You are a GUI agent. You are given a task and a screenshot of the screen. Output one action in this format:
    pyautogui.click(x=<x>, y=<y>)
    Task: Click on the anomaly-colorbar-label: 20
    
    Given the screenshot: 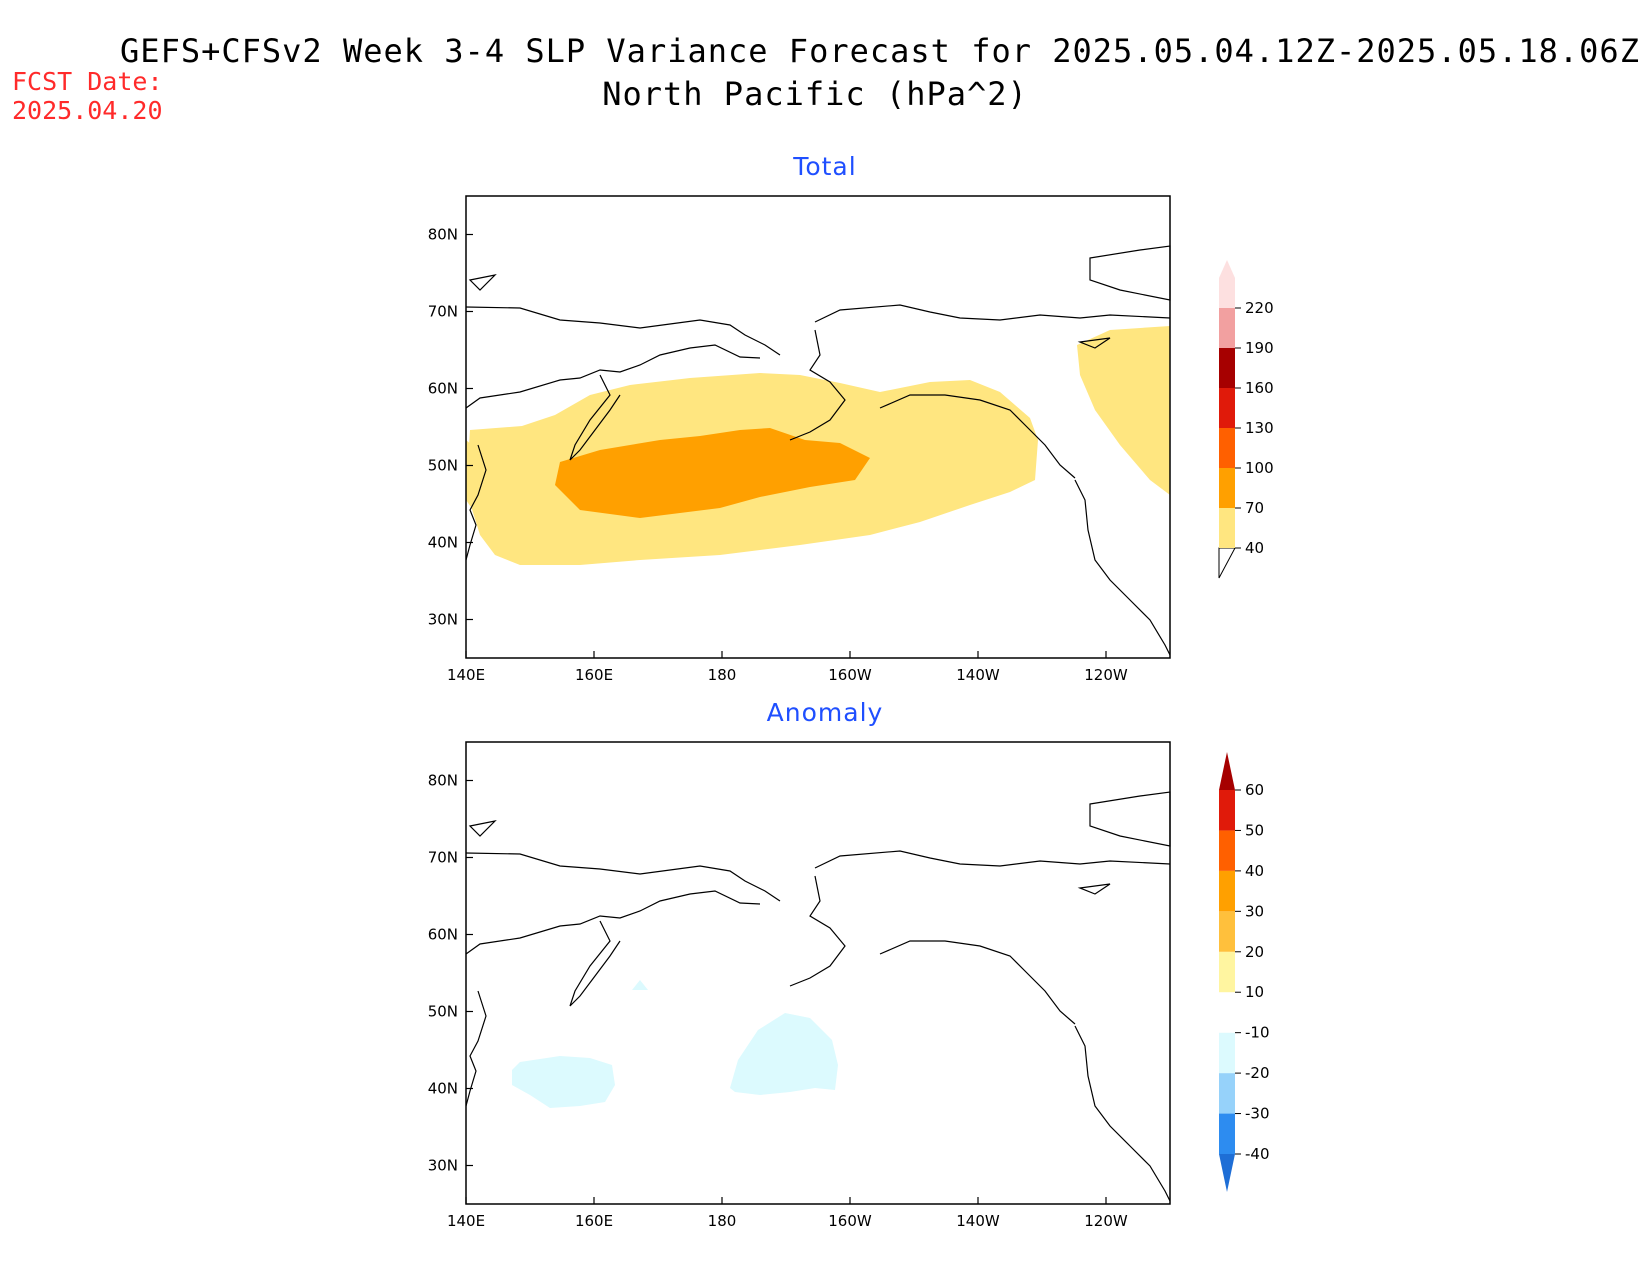 What is the action you would take?
    pyautogui.click(x=1254, y=952)
    